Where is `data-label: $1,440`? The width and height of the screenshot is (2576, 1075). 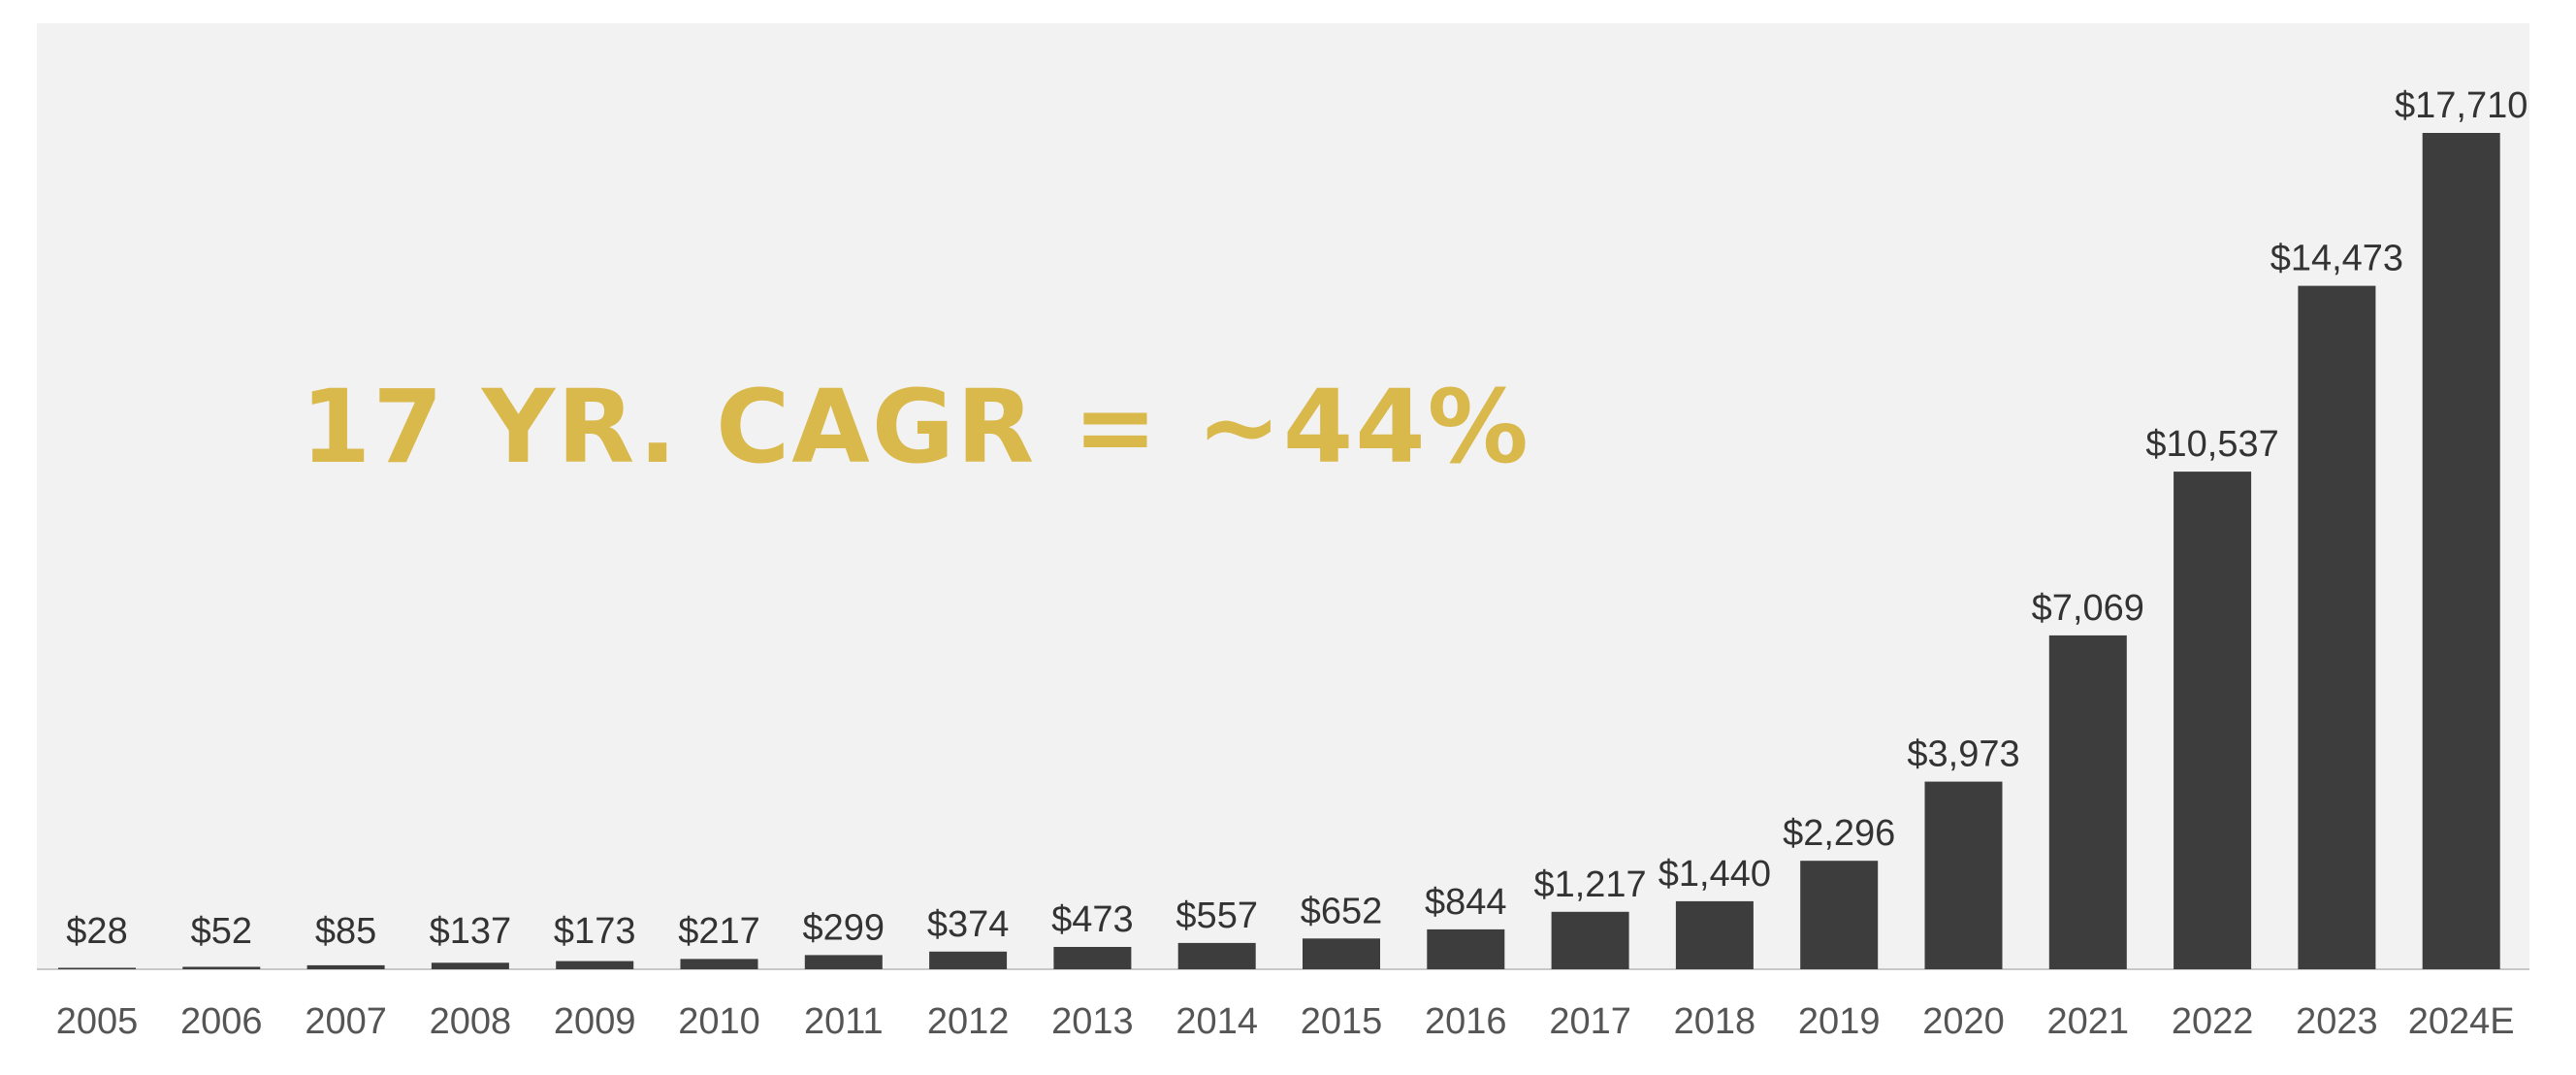 data-label: $1,440 is located at coordinates (1714, 874).